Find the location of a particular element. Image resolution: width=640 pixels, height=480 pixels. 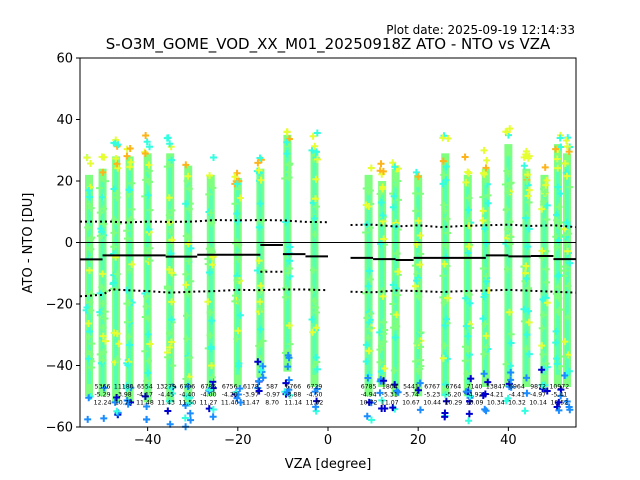

bin-stat-label: 11.14 is located at coordinates (293, 403).